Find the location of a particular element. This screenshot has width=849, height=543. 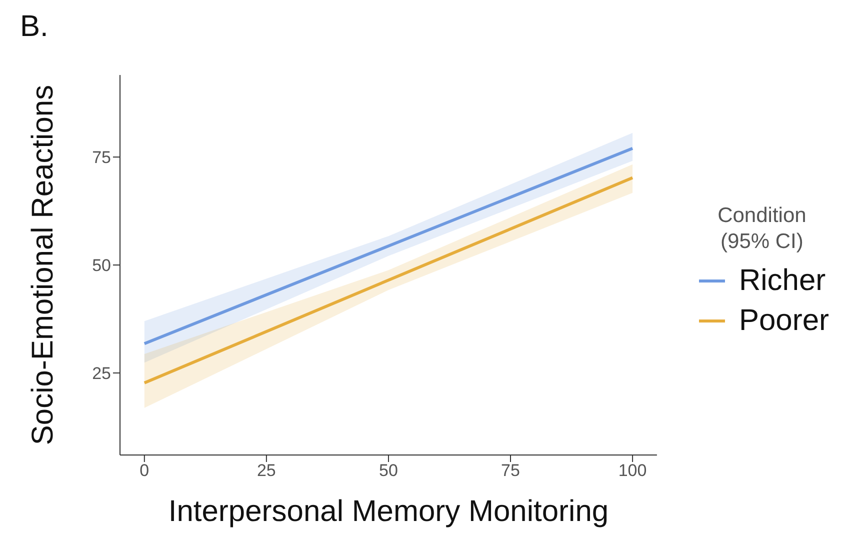

x-tick-label: 100 is located at coordinates (632, 470).